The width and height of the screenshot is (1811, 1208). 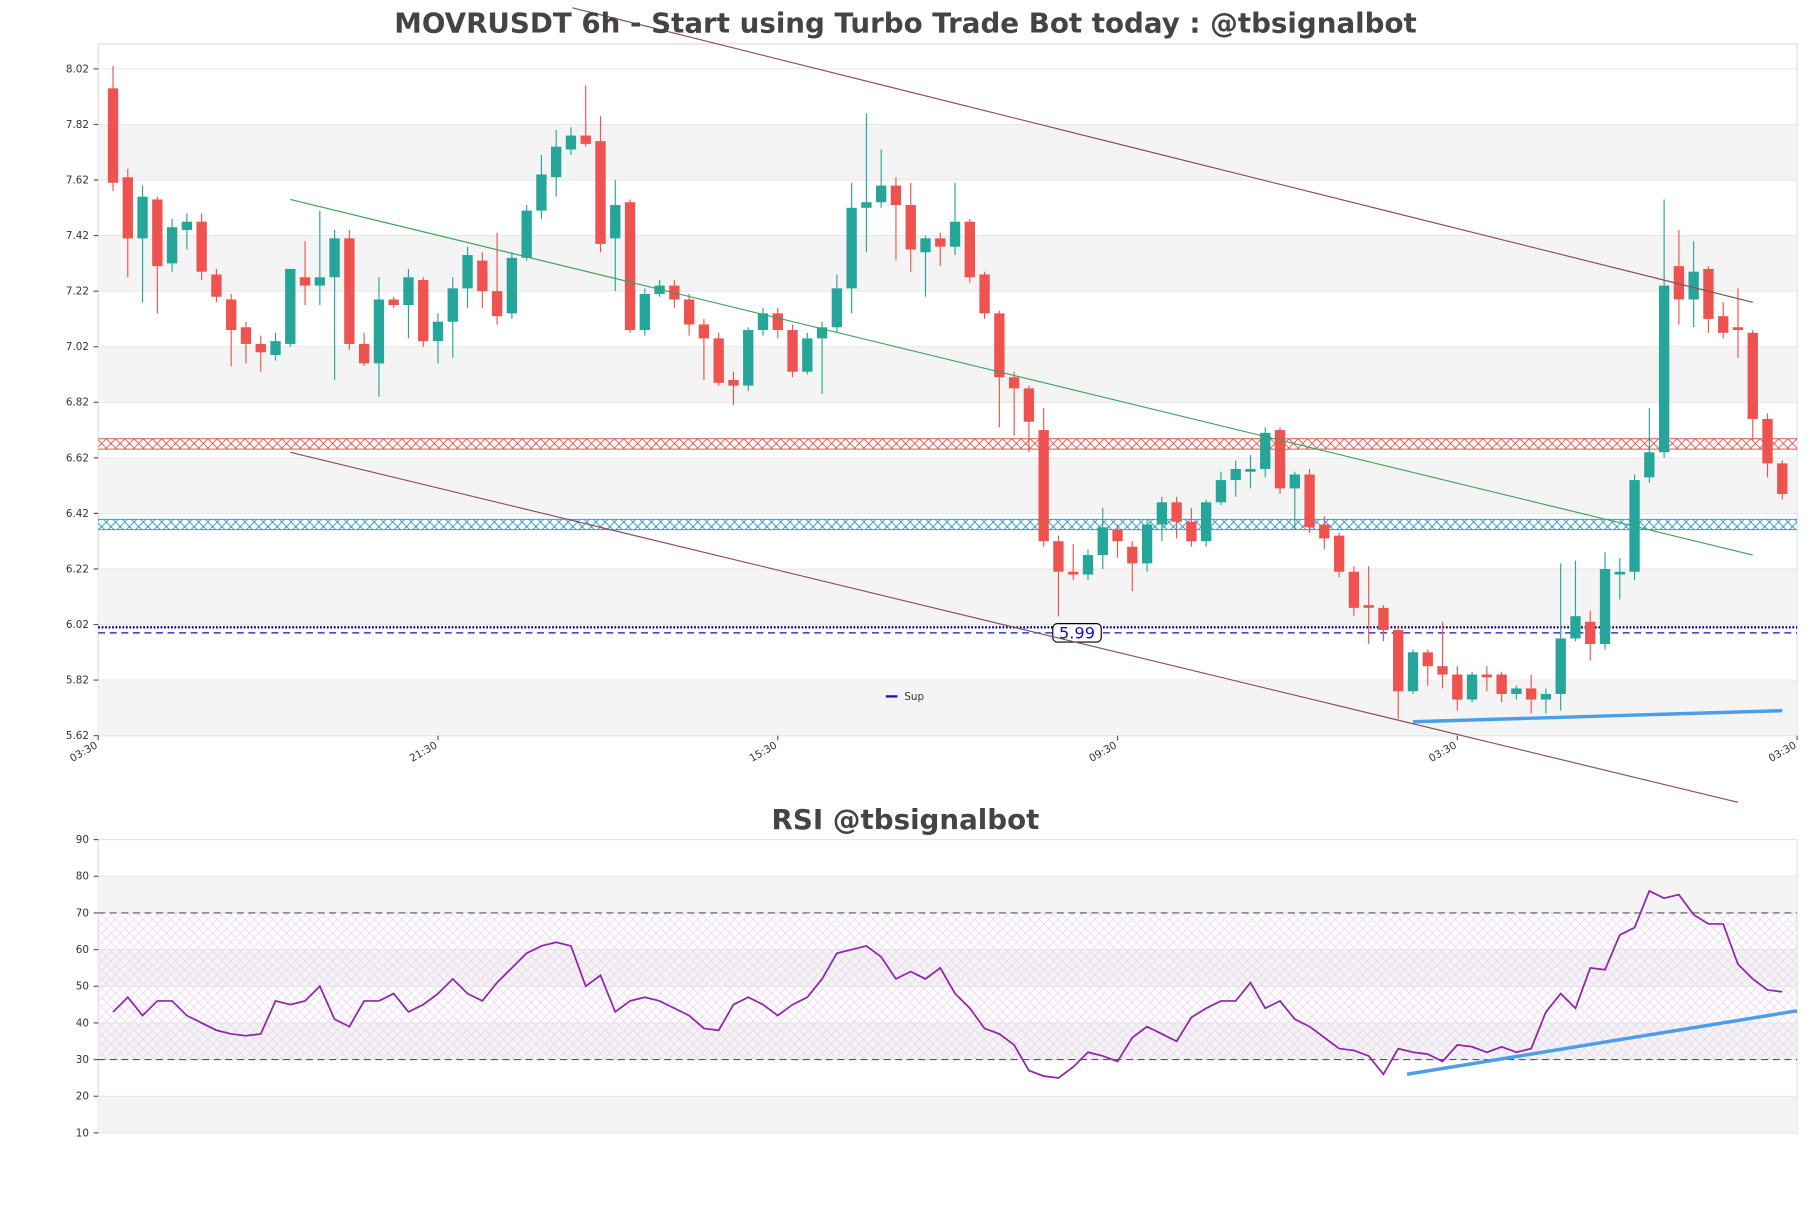 I want to click on y-tick-label: 7.62, so click(x=77, y=180).